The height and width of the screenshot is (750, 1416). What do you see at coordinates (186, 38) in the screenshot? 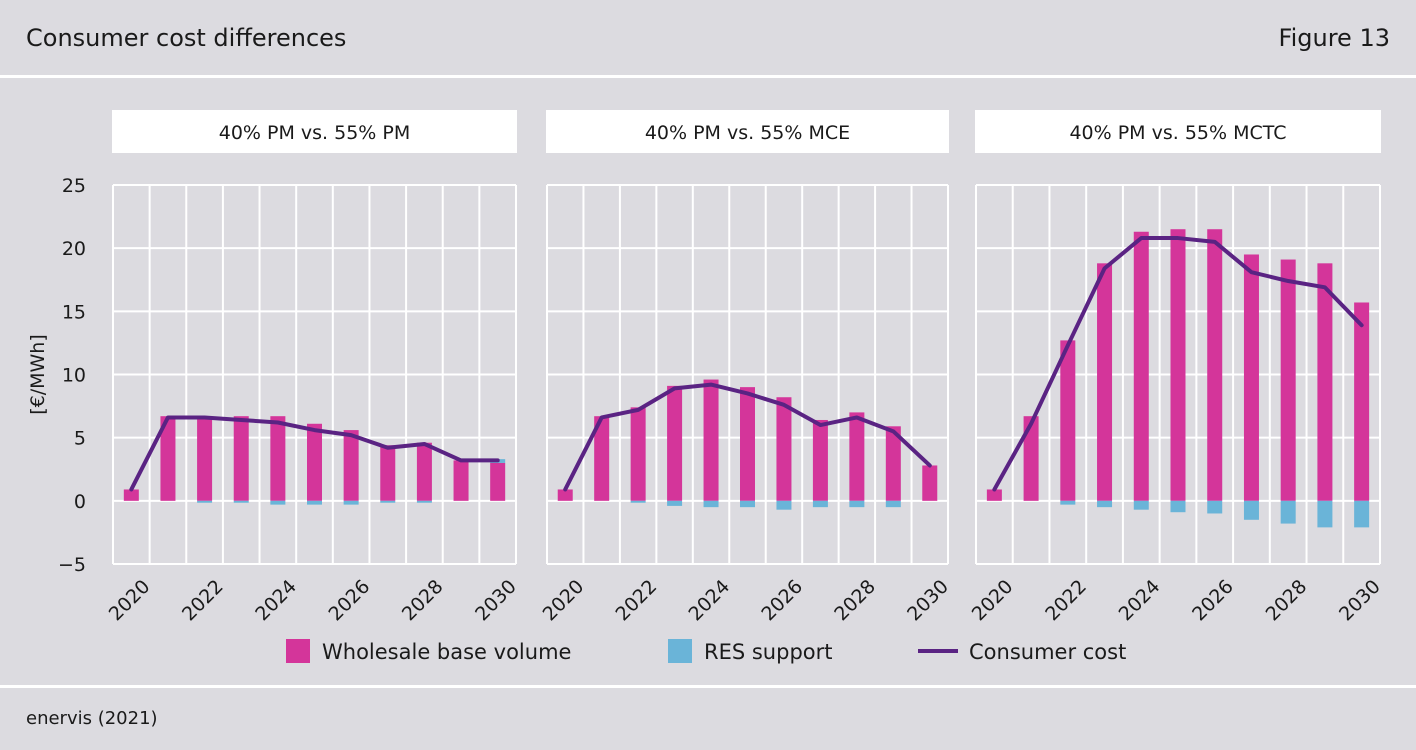
I see `figure-title: Consumer cost differences` at bounding box center [186, 38].